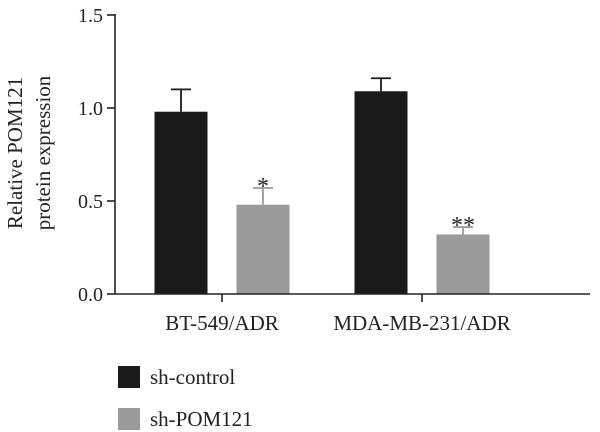 This screenshot has width=600, height=432. I want to click on bar-sh-control-BT-549/ADR, so click(181, 202).